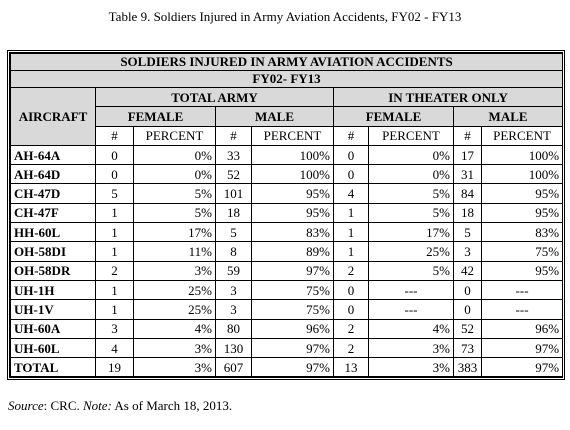  I want to click on footnote-source-label: Source, so click(26, 405).